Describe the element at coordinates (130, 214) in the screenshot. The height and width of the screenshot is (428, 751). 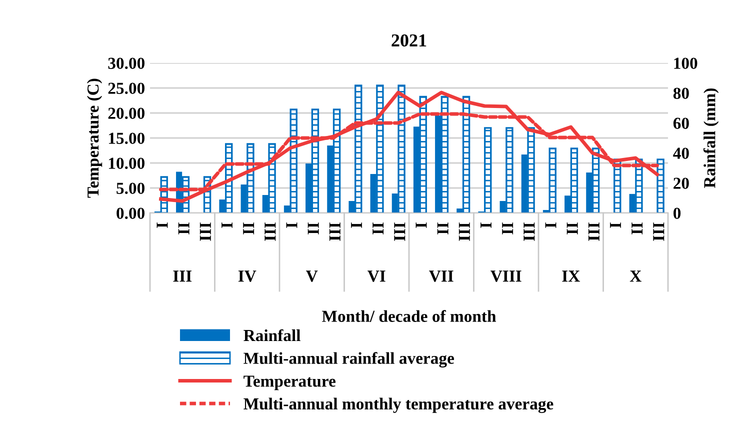
I see `y-tick-label: 0.00` at that location.